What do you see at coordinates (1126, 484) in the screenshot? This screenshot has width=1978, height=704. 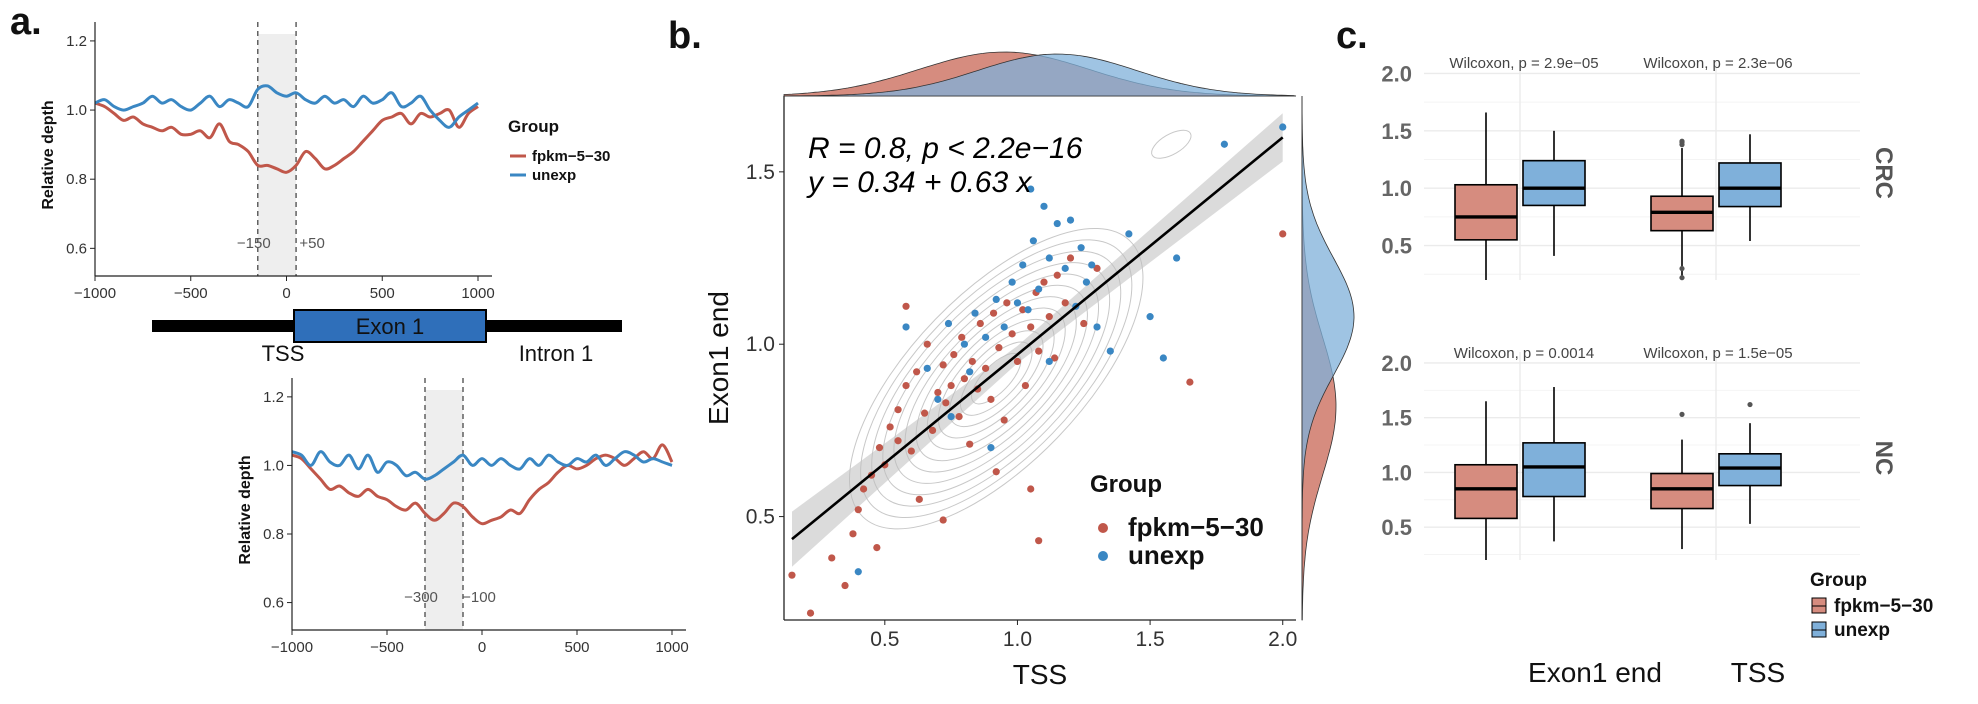 I see `legend-title: Group` at bounding box center [1126, 484].